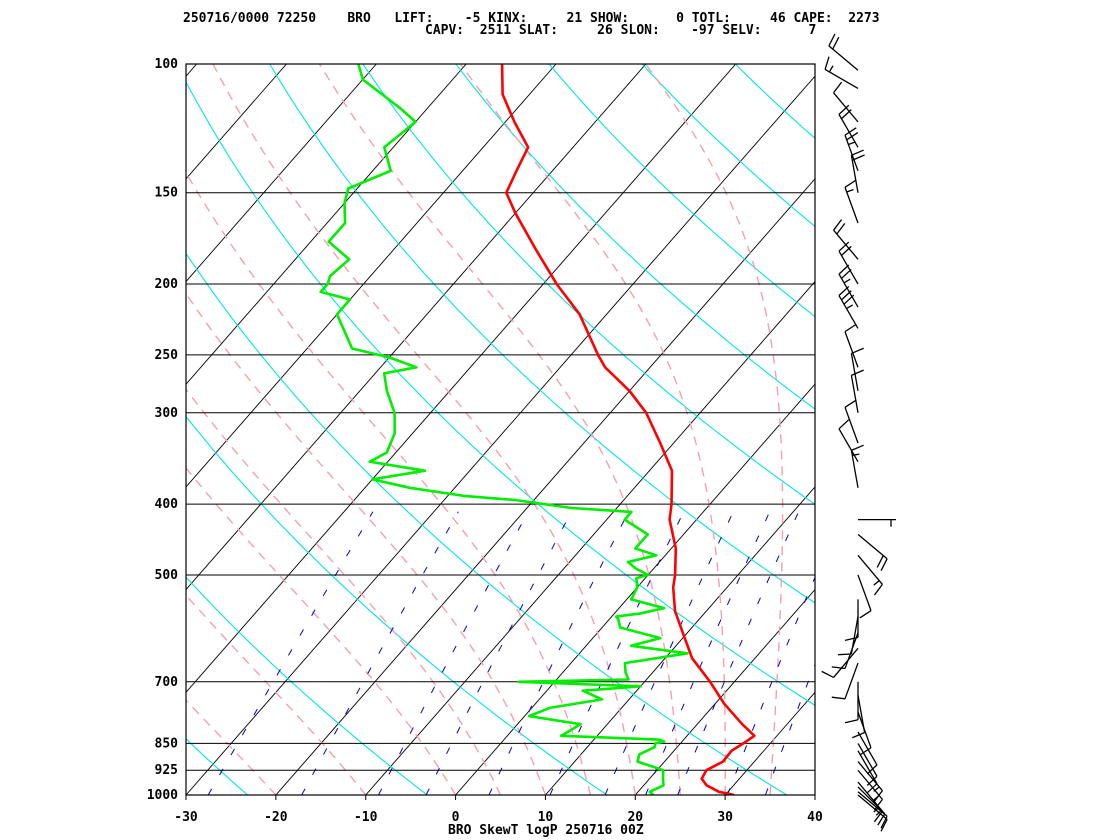 The width and height of the screenshot is (1120, 840). What do you see at coordinates (167, 682) in the screenshot?
I see `pressure-tick-label: 700` at bounding box center [167, 682].